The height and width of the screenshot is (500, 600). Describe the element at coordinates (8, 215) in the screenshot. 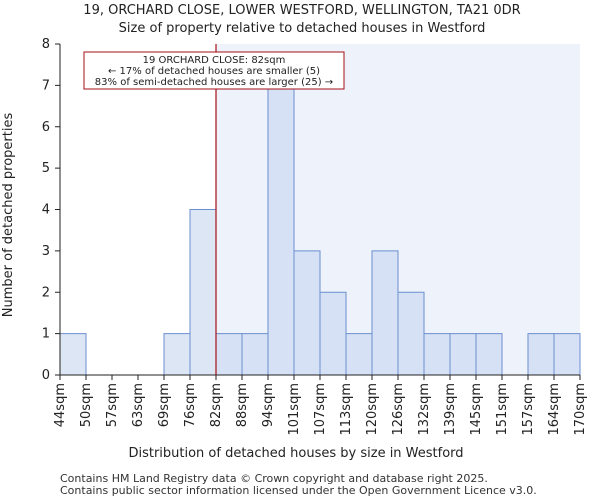

I see `y-axis-label: Number of detached properties` at that location.